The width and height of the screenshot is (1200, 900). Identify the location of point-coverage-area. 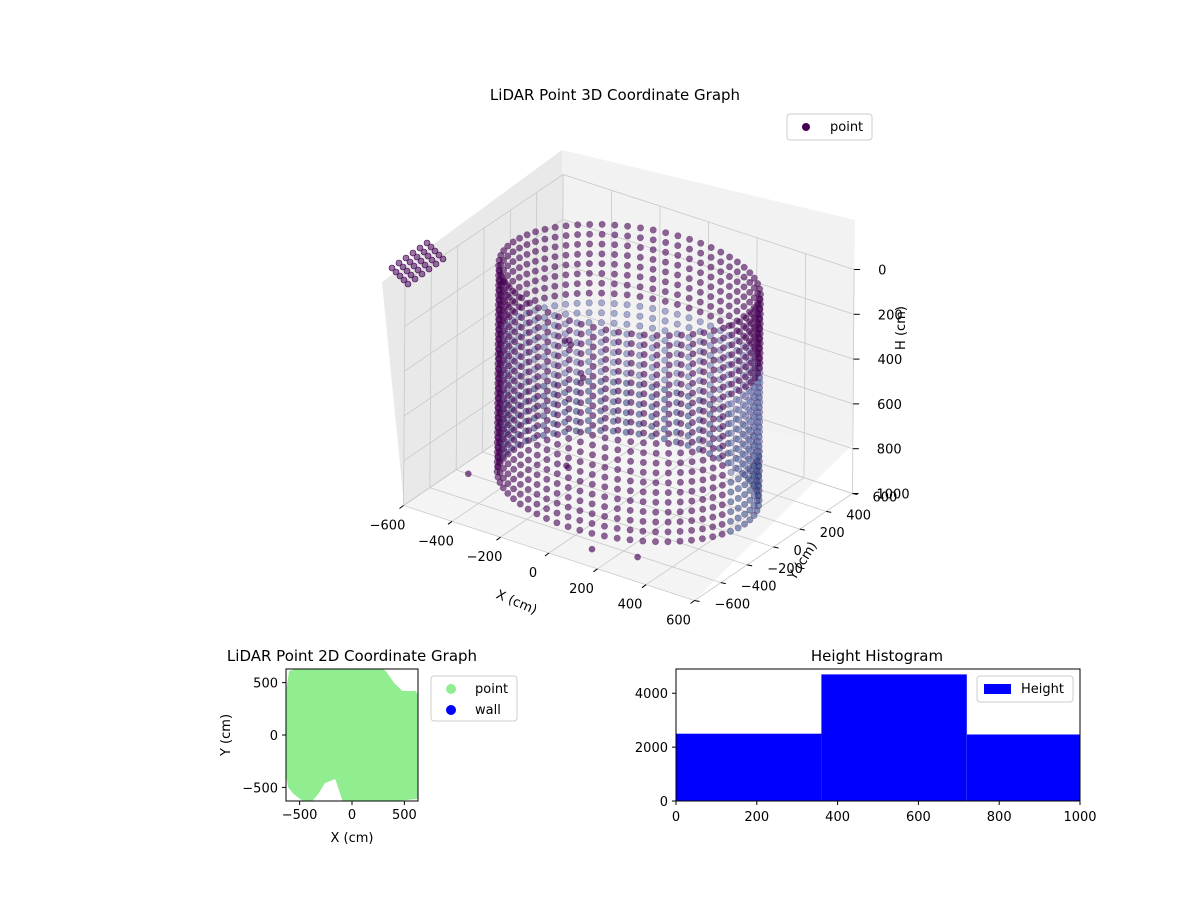
(352, 735).